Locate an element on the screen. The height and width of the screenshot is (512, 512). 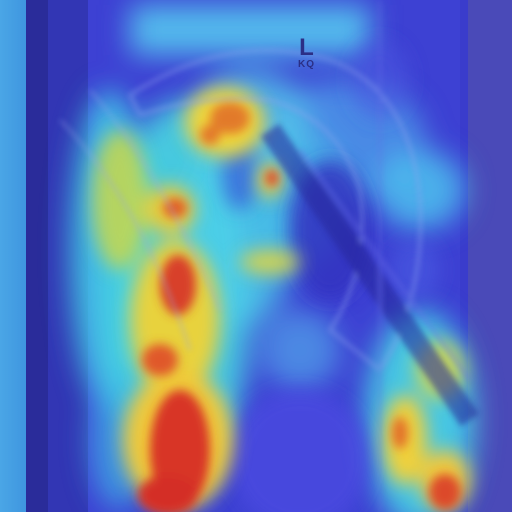
side-marker-initials: KQ is located at coordinates (306, 64).